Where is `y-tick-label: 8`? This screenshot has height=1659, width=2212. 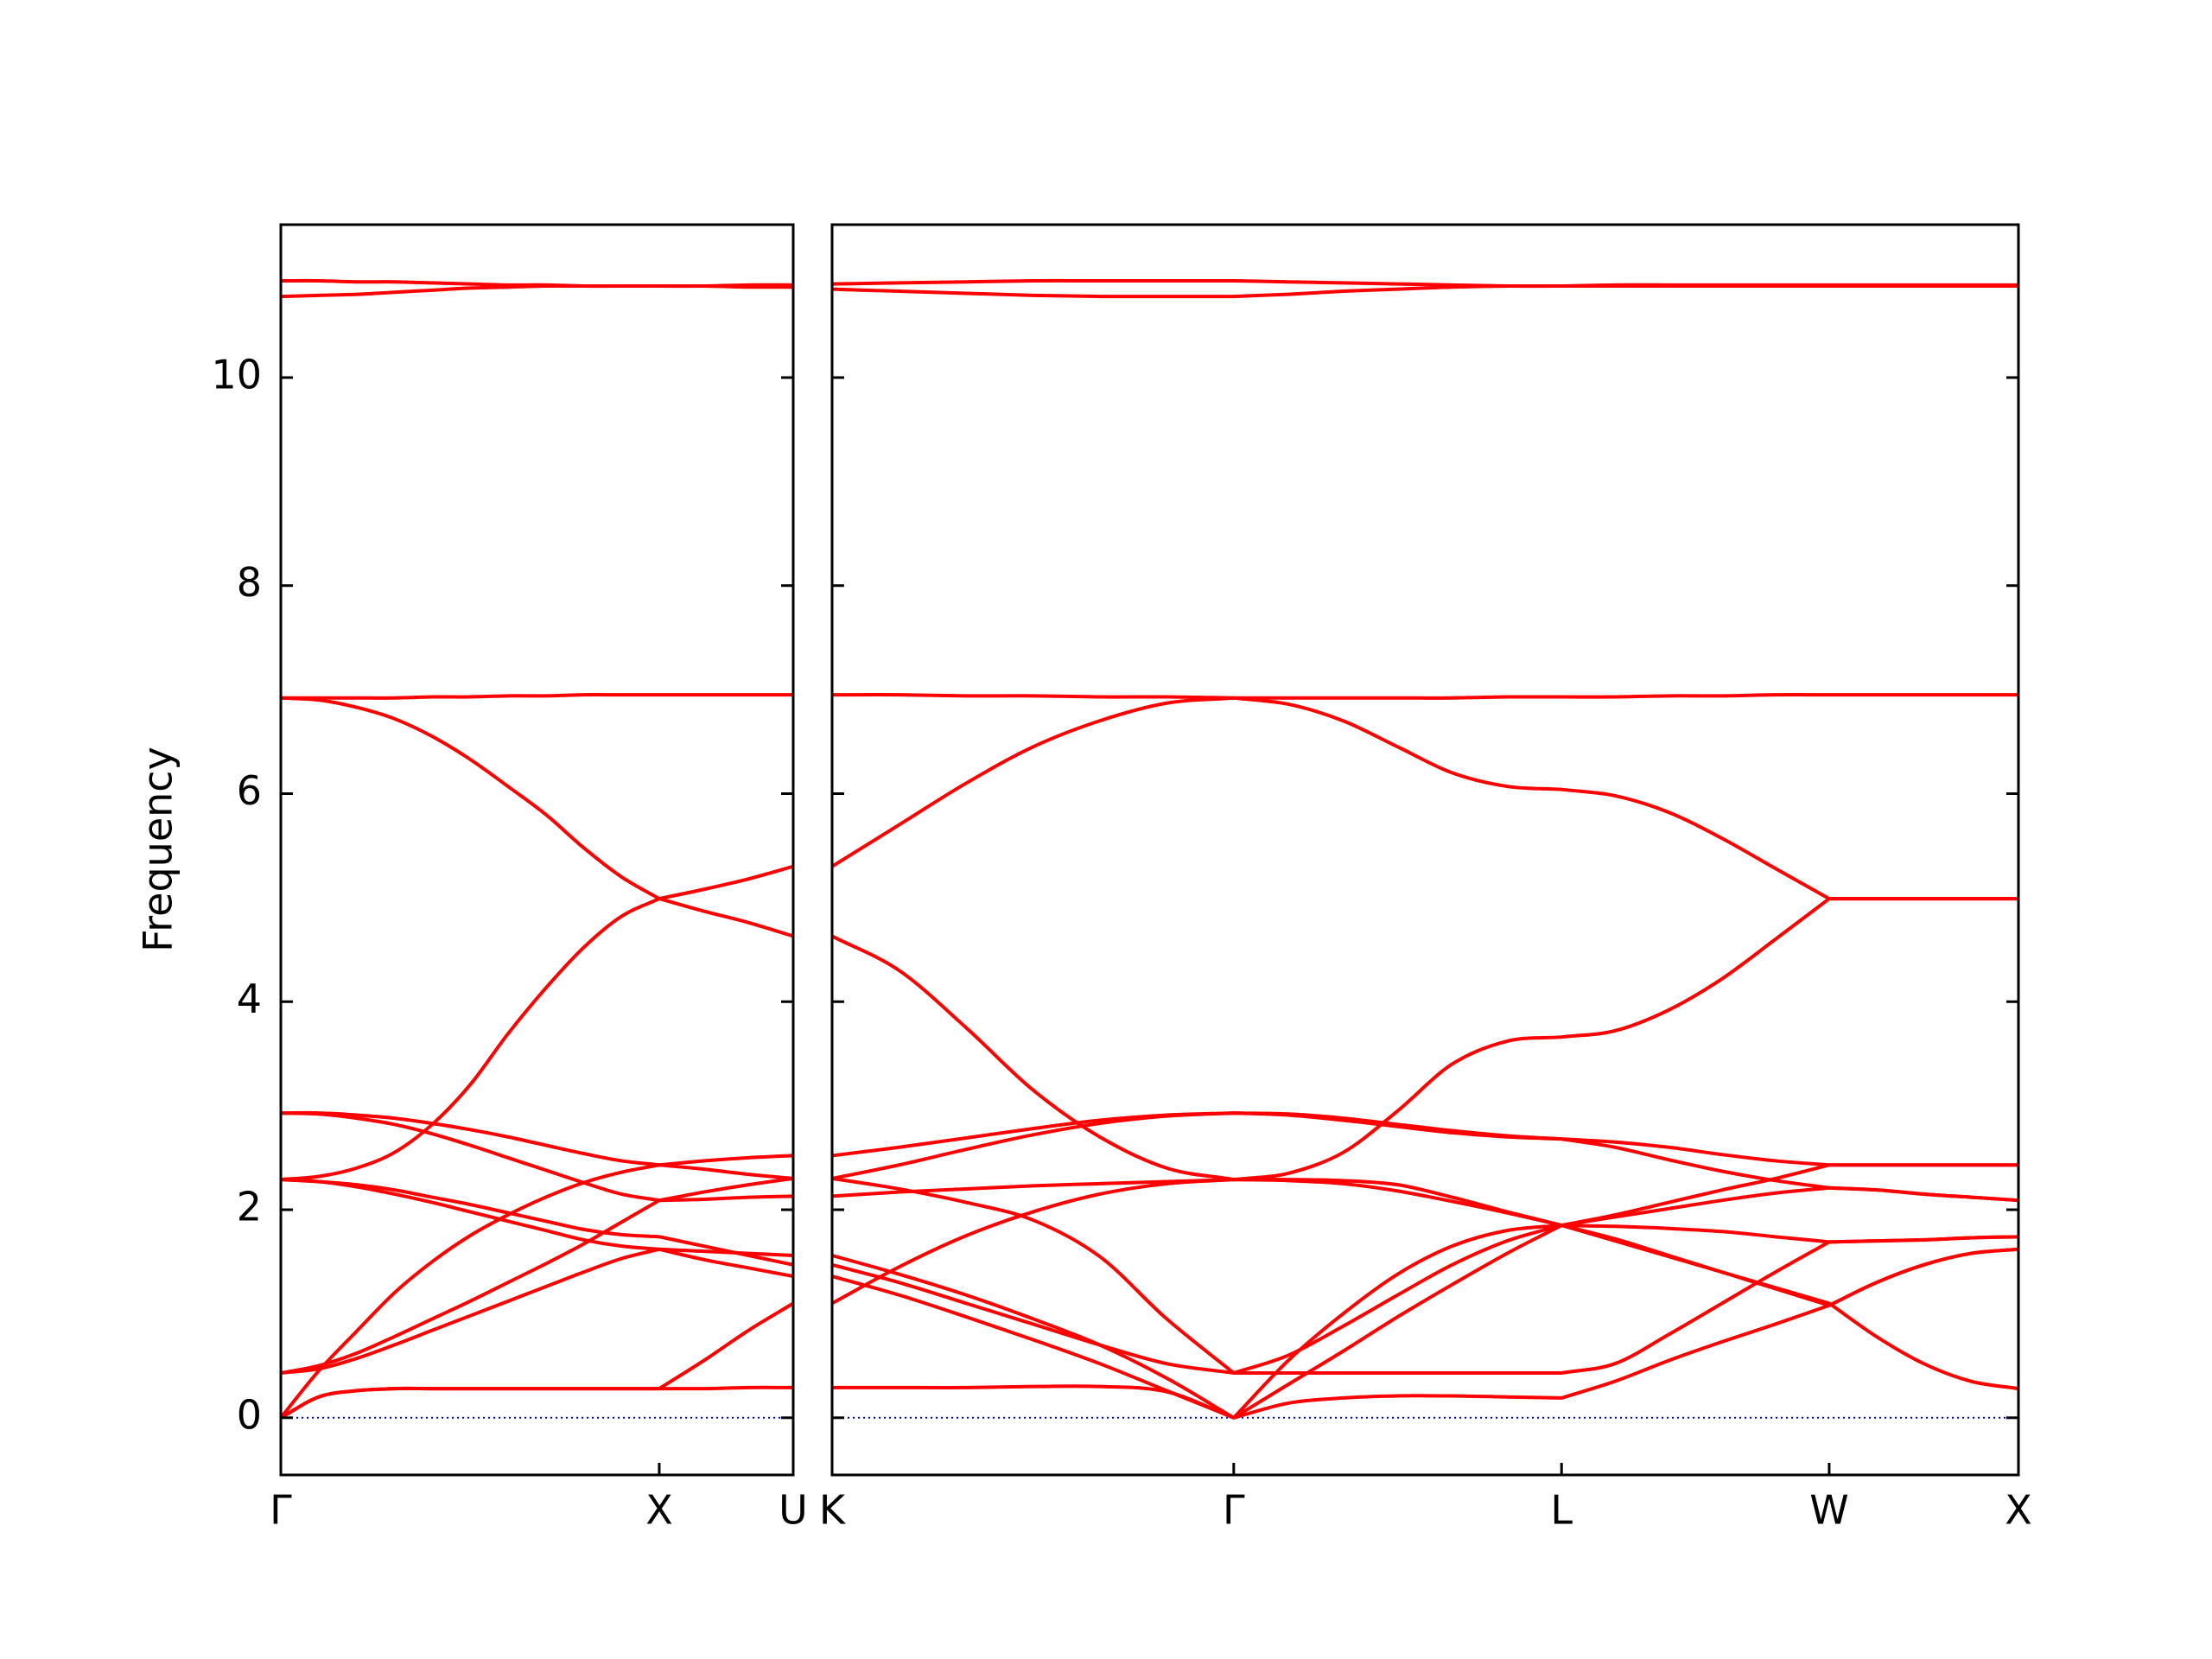
y-tick-label: 8 is located at coordinates (249, 582).